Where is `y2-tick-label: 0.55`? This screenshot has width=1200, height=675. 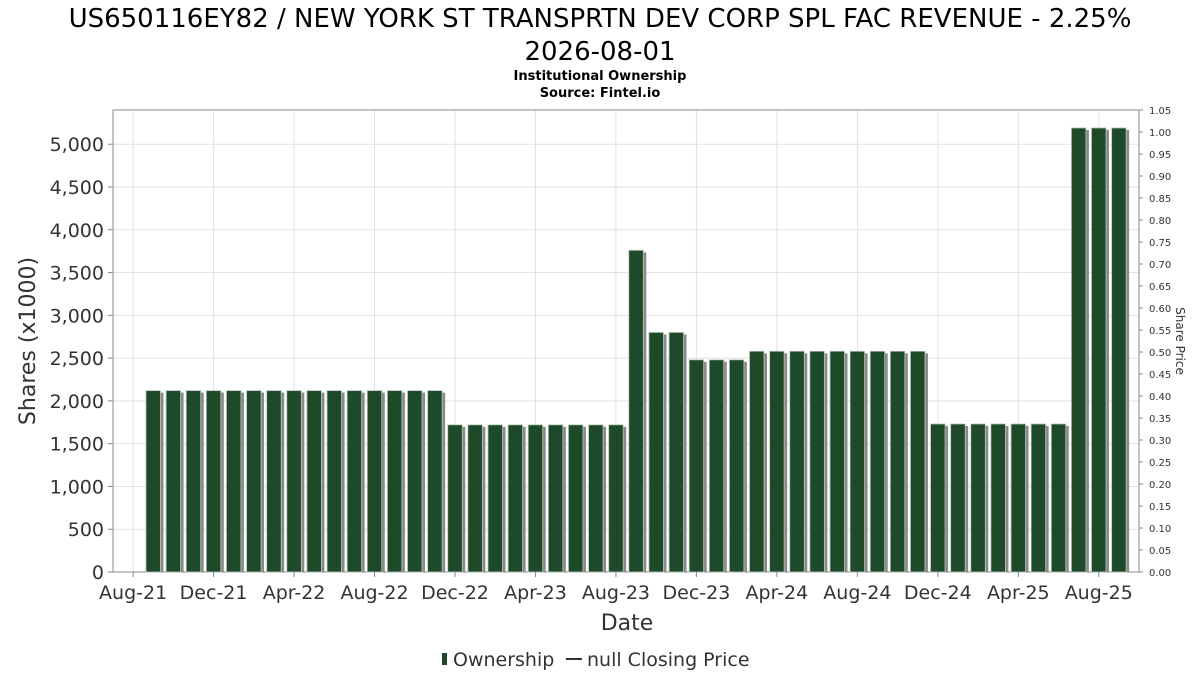
y2-tick-label: 0.55 is located at coordinates (1160, 331).